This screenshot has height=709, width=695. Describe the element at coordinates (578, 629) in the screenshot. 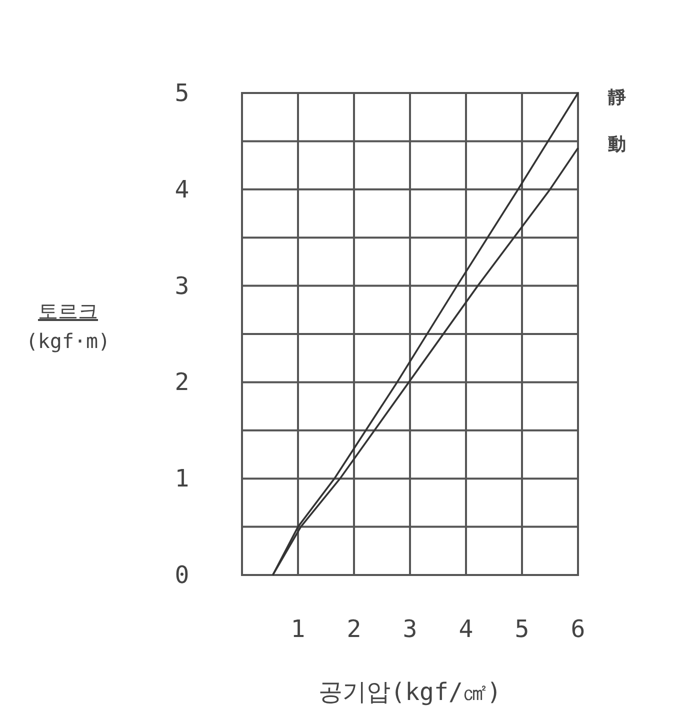

I see `x-tick-label: 6` at that location.